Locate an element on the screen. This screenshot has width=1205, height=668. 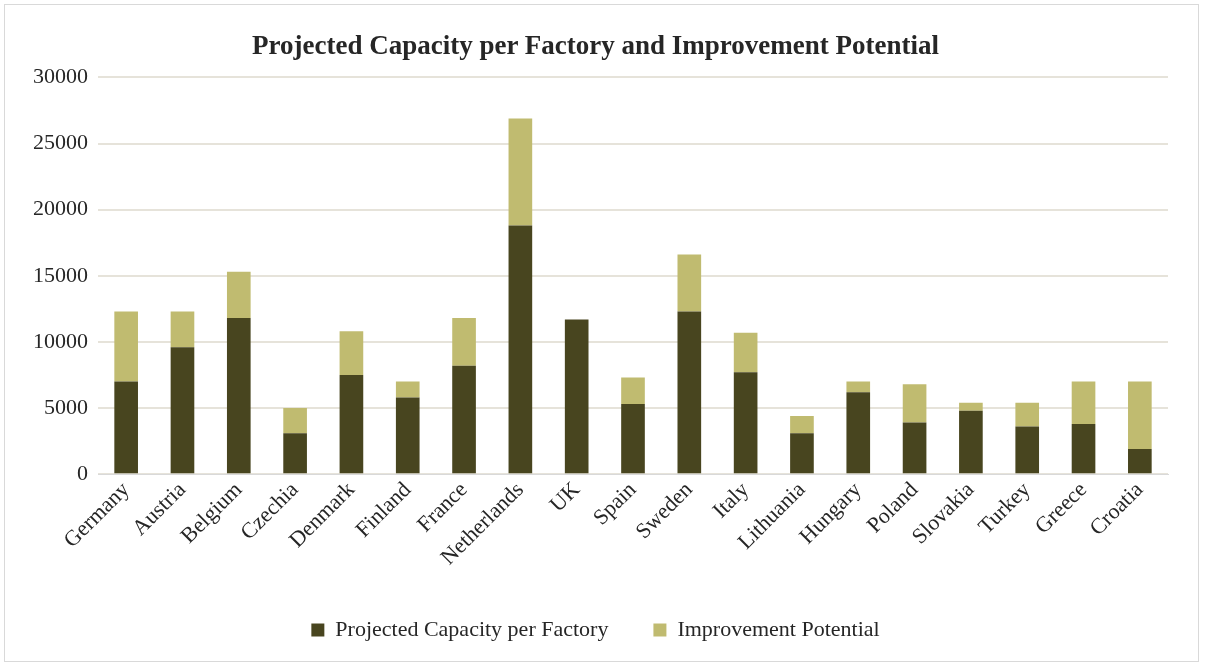
y-tick-label: 5000 is located at coordinates (66, 406).